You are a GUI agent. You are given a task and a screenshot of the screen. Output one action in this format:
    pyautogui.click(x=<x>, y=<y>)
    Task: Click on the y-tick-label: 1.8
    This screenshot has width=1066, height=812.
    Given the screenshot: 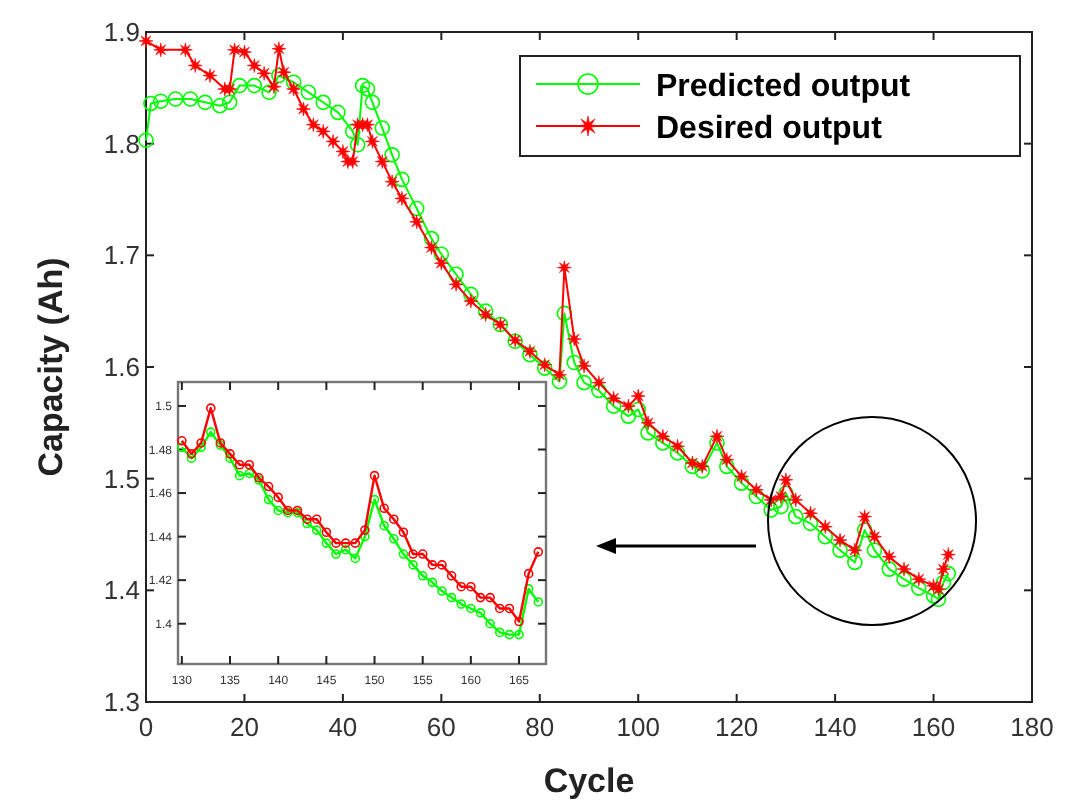 What is the action you would take?
    pyautogui.click(x=121, y=143)
    